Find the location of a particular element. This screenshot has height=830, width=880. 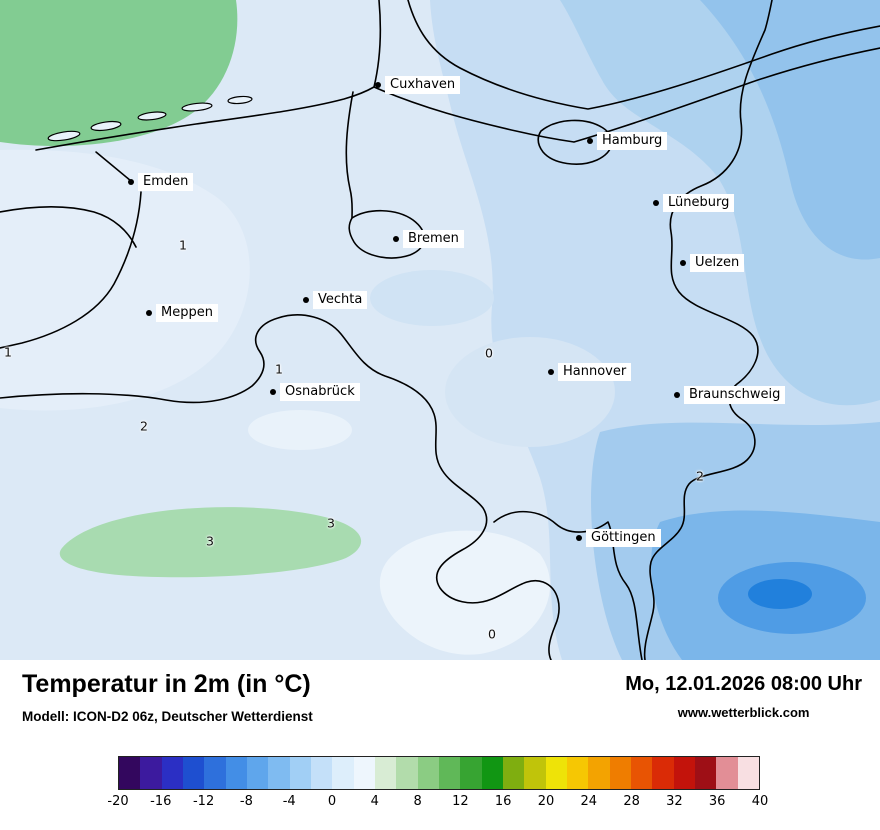

colorbar-scale is located at coordinates (439, 773).